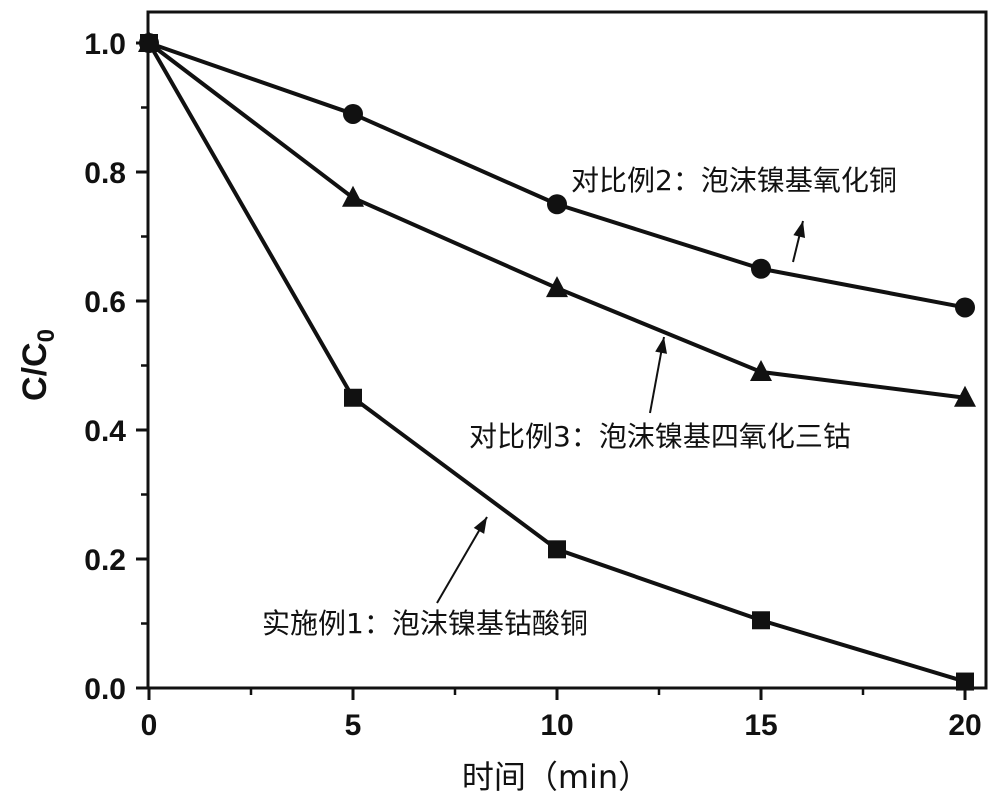 The image size is (1000, 804). I want to click on y-tick-label: 0.0, so click(105, 689).